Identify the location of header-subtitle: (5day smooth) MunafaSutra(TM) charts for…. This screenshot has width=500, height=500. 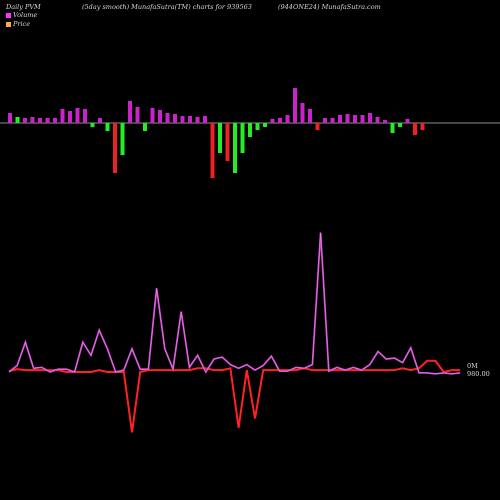
(167, 7).